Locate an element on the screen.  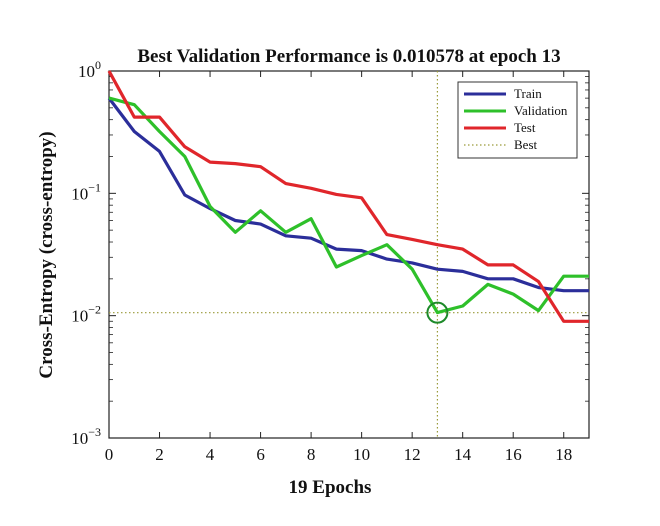
x-tick-label: 16 is located at coordinates (513, 454).